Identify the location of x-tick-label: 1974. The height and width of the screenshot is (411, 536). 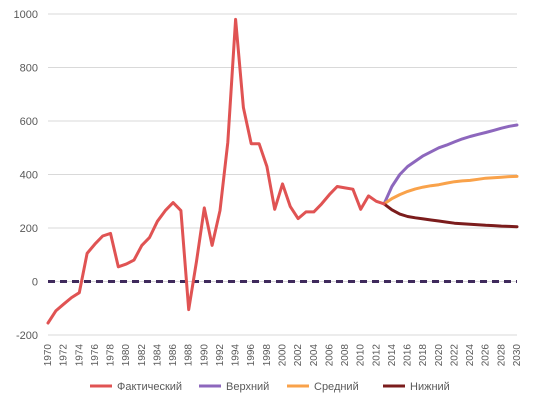
(79, 355).